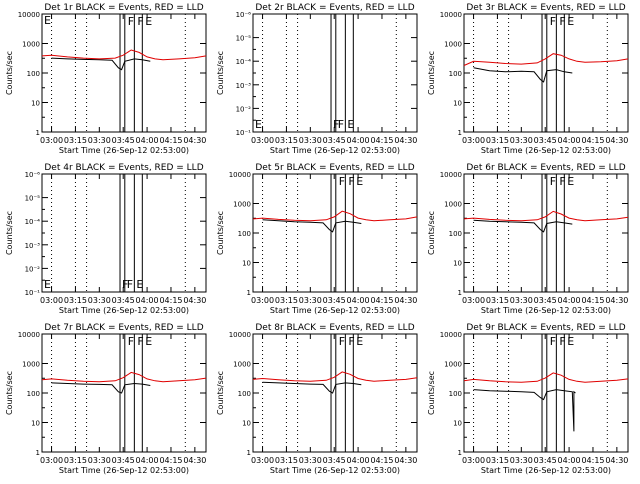  Describe the element at coordinates (334, 328) in the screenshot. I see `panel-title: Det 8r BLACK = Events, RED = LLD` at that location.